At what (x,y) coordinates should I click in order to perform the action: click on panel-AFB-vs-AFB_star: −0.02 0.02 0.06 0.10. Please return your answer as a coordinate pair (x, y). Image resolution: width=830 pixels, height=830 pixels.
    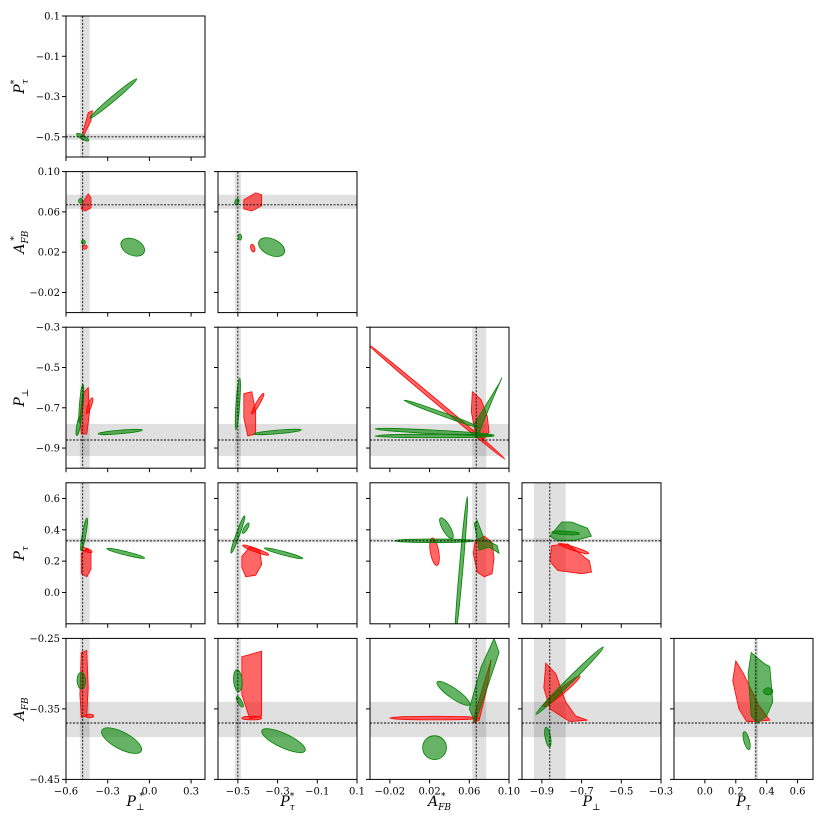
    Looking at the image, I should click on (443, 717).